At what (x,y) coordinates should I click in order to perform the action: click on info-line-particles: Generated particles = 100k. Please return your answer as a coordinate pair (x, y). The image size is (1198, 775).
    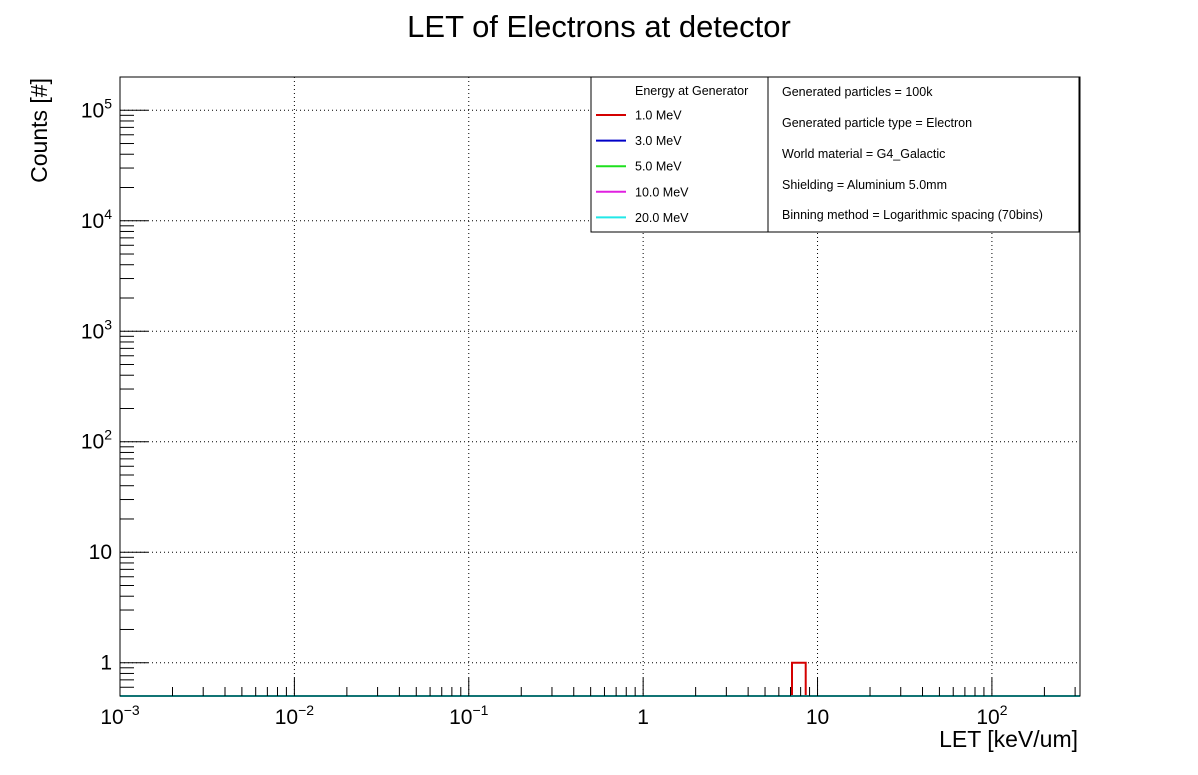
    Looking at the image, I should click on (857, 92).